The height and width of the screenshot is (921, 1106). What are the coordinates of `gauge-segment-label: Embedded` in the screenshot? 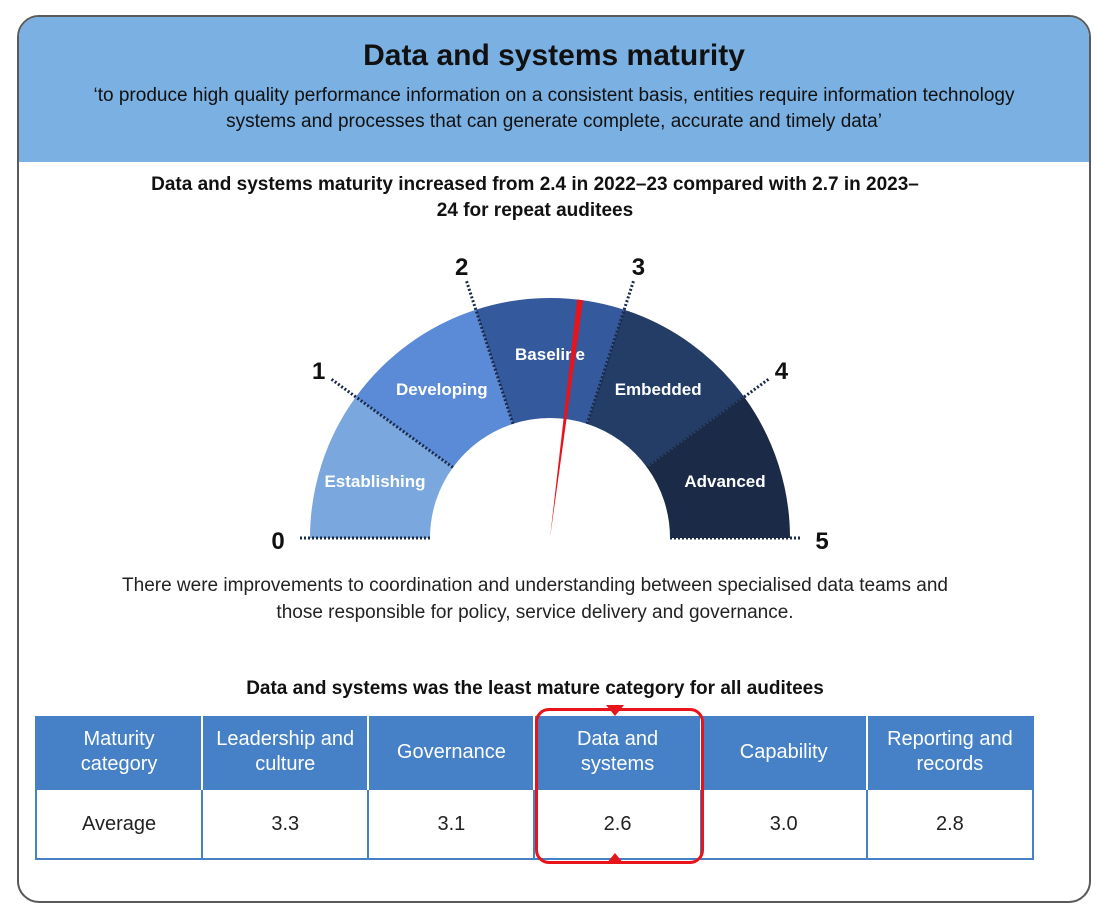 It's located at (658, 389).